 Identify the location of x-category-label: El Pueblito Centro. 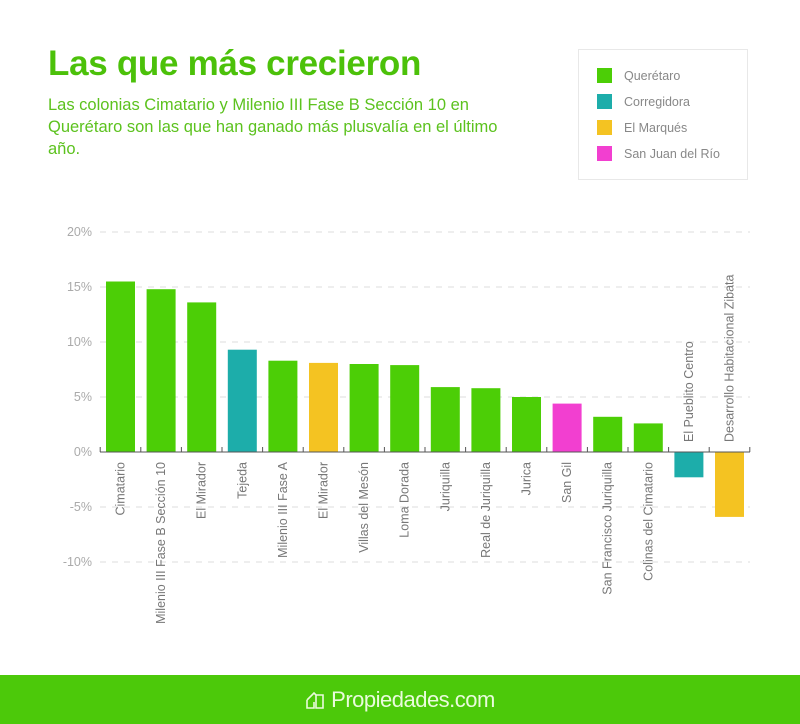
(689, 391).